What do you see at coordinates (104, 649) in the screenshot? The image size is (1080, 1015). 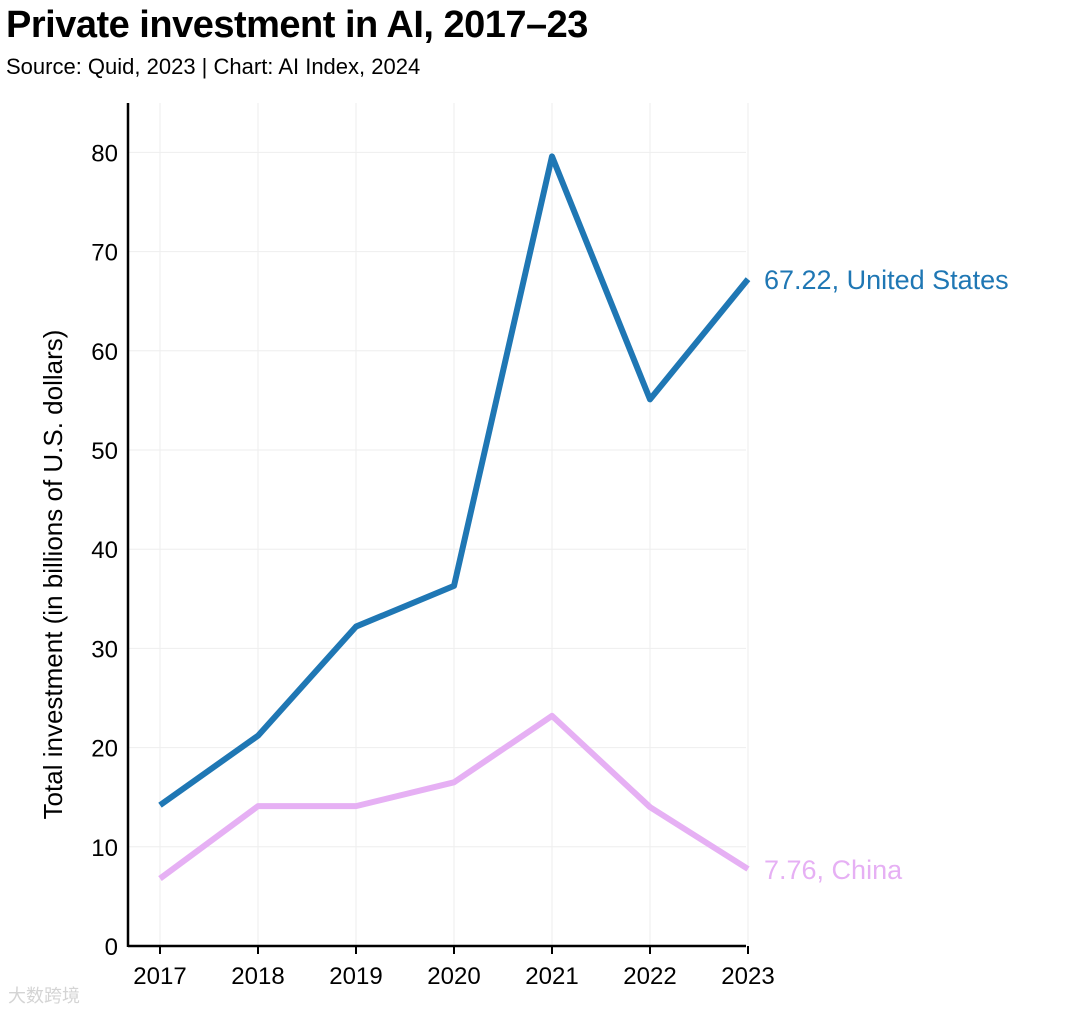 I see `y-tick-label: 30` at bounding box center [104, 649].